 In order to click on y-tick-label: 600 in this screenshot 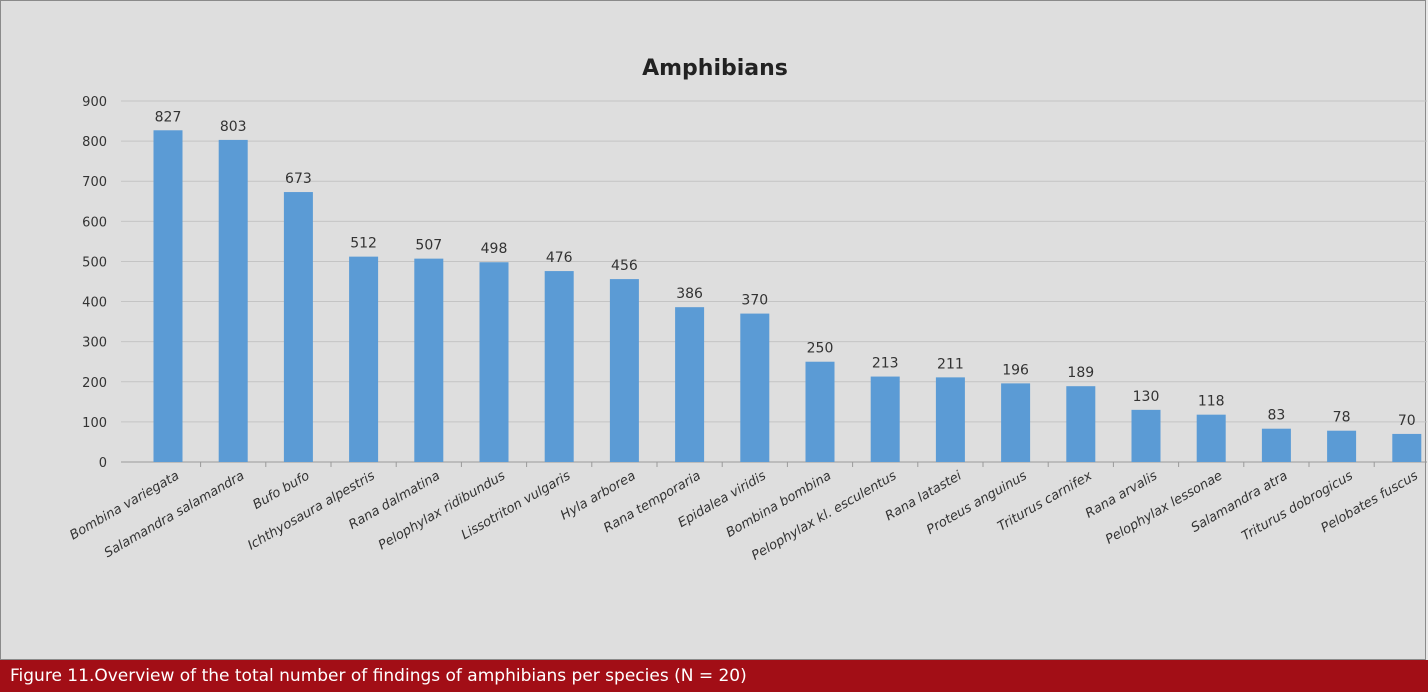, I will do `click(94, 222)`.